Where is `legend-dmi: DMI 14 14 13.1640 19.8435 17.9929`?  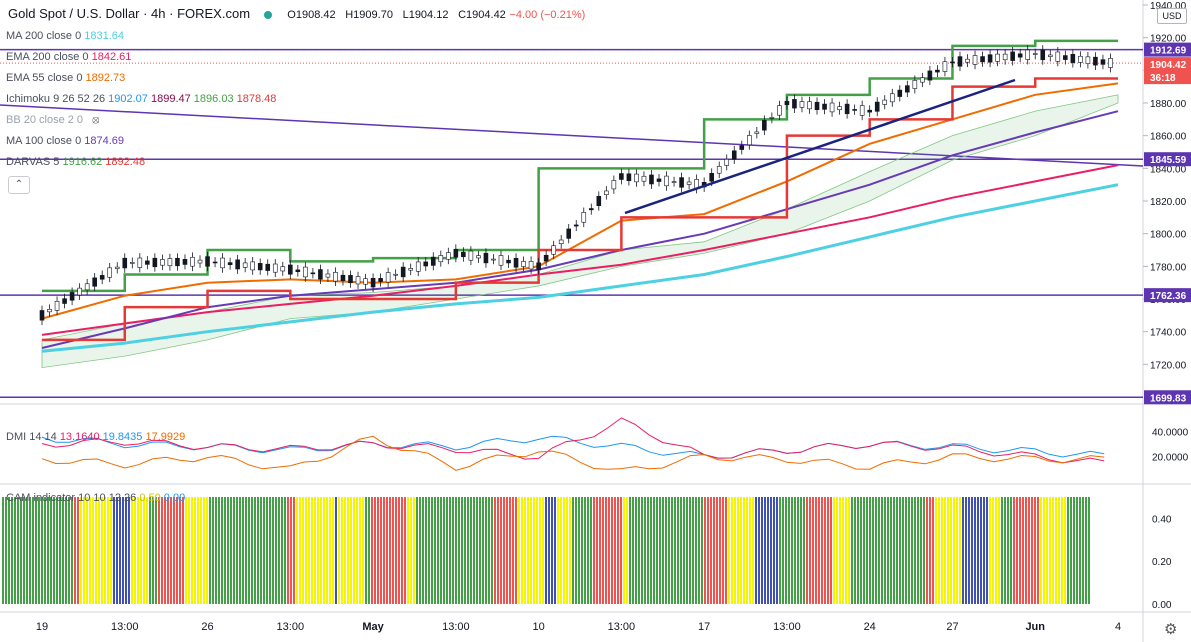
legend-dmi: DMI 14 14 13.1640 19.8435 17.9929 is located at coordinates (96, 437).